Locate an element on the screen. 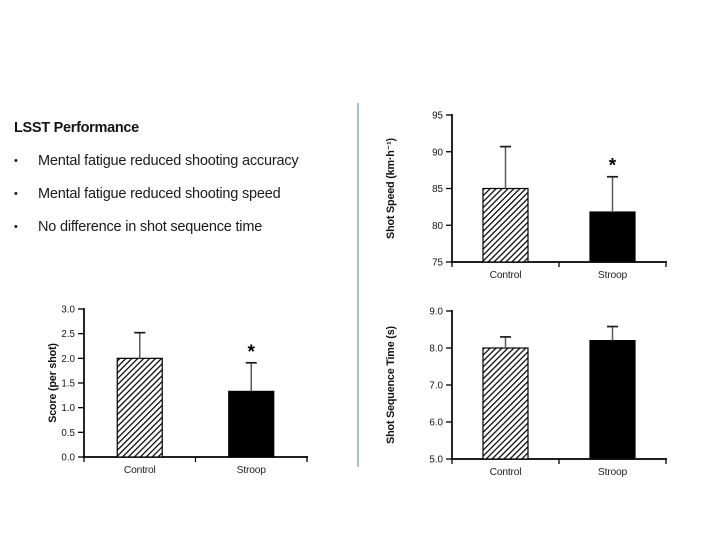  y-tick-label: 1.5 is located at coordinates (68, 384).